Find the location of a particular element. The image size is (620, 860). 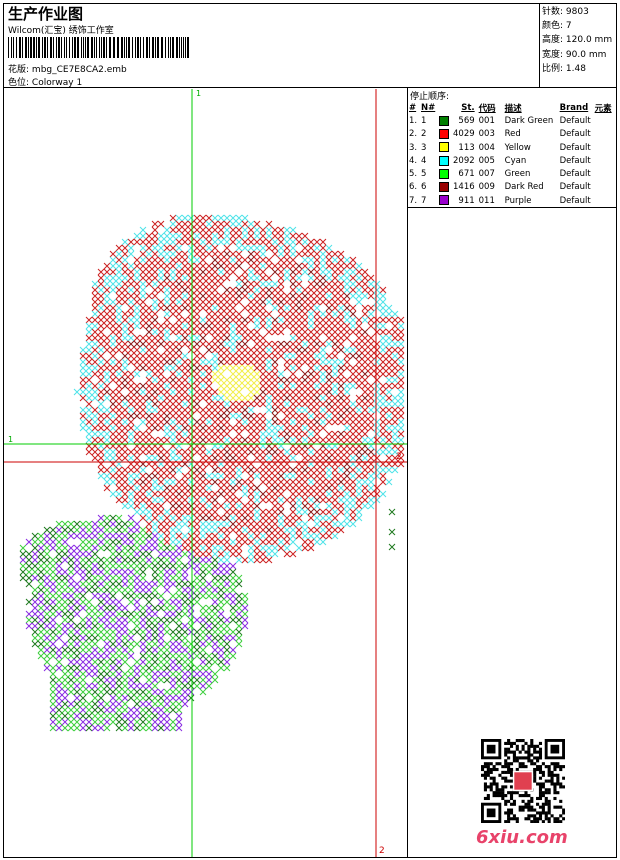

col-header-description: 描述 is located at coordinates (513, 108).